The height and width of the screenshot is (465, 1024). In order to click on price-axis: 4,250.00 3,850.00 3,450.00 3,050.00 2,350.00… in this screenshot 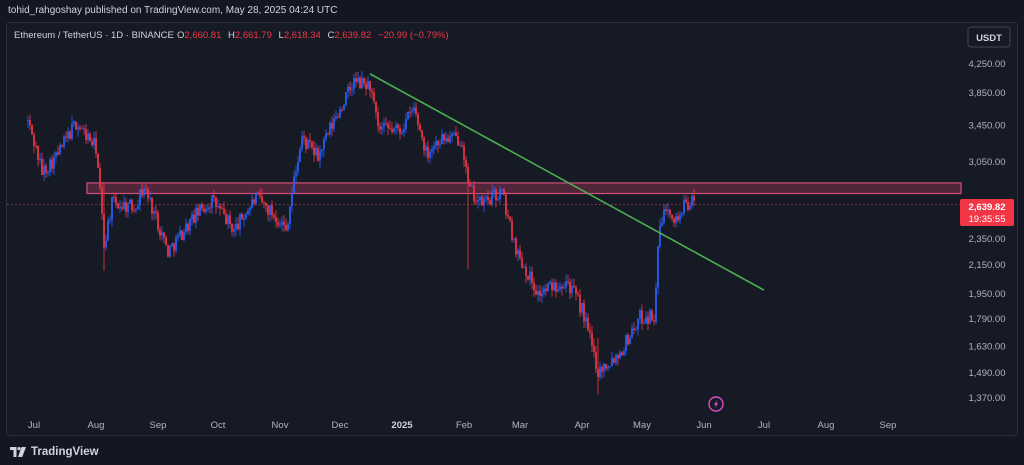, I will do `click(987, 231)`.